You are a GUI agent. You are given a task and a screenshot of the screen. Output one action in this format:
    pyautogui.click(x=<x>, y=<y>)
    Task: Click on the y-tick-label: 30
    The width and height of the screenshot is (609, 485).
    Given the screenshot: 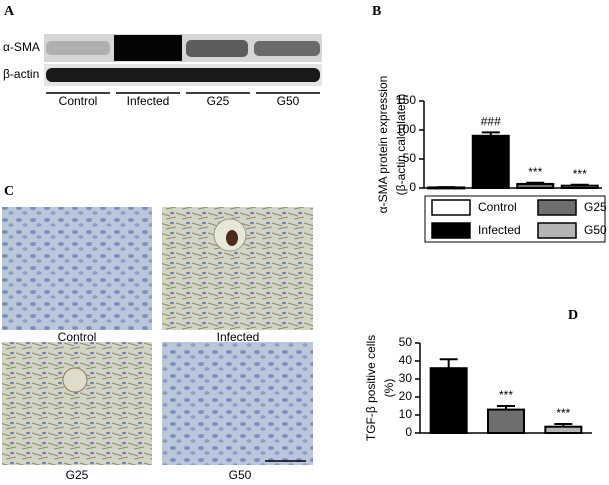 What is the action you would take?
    pyautogui.click(x=406, y=378)
    